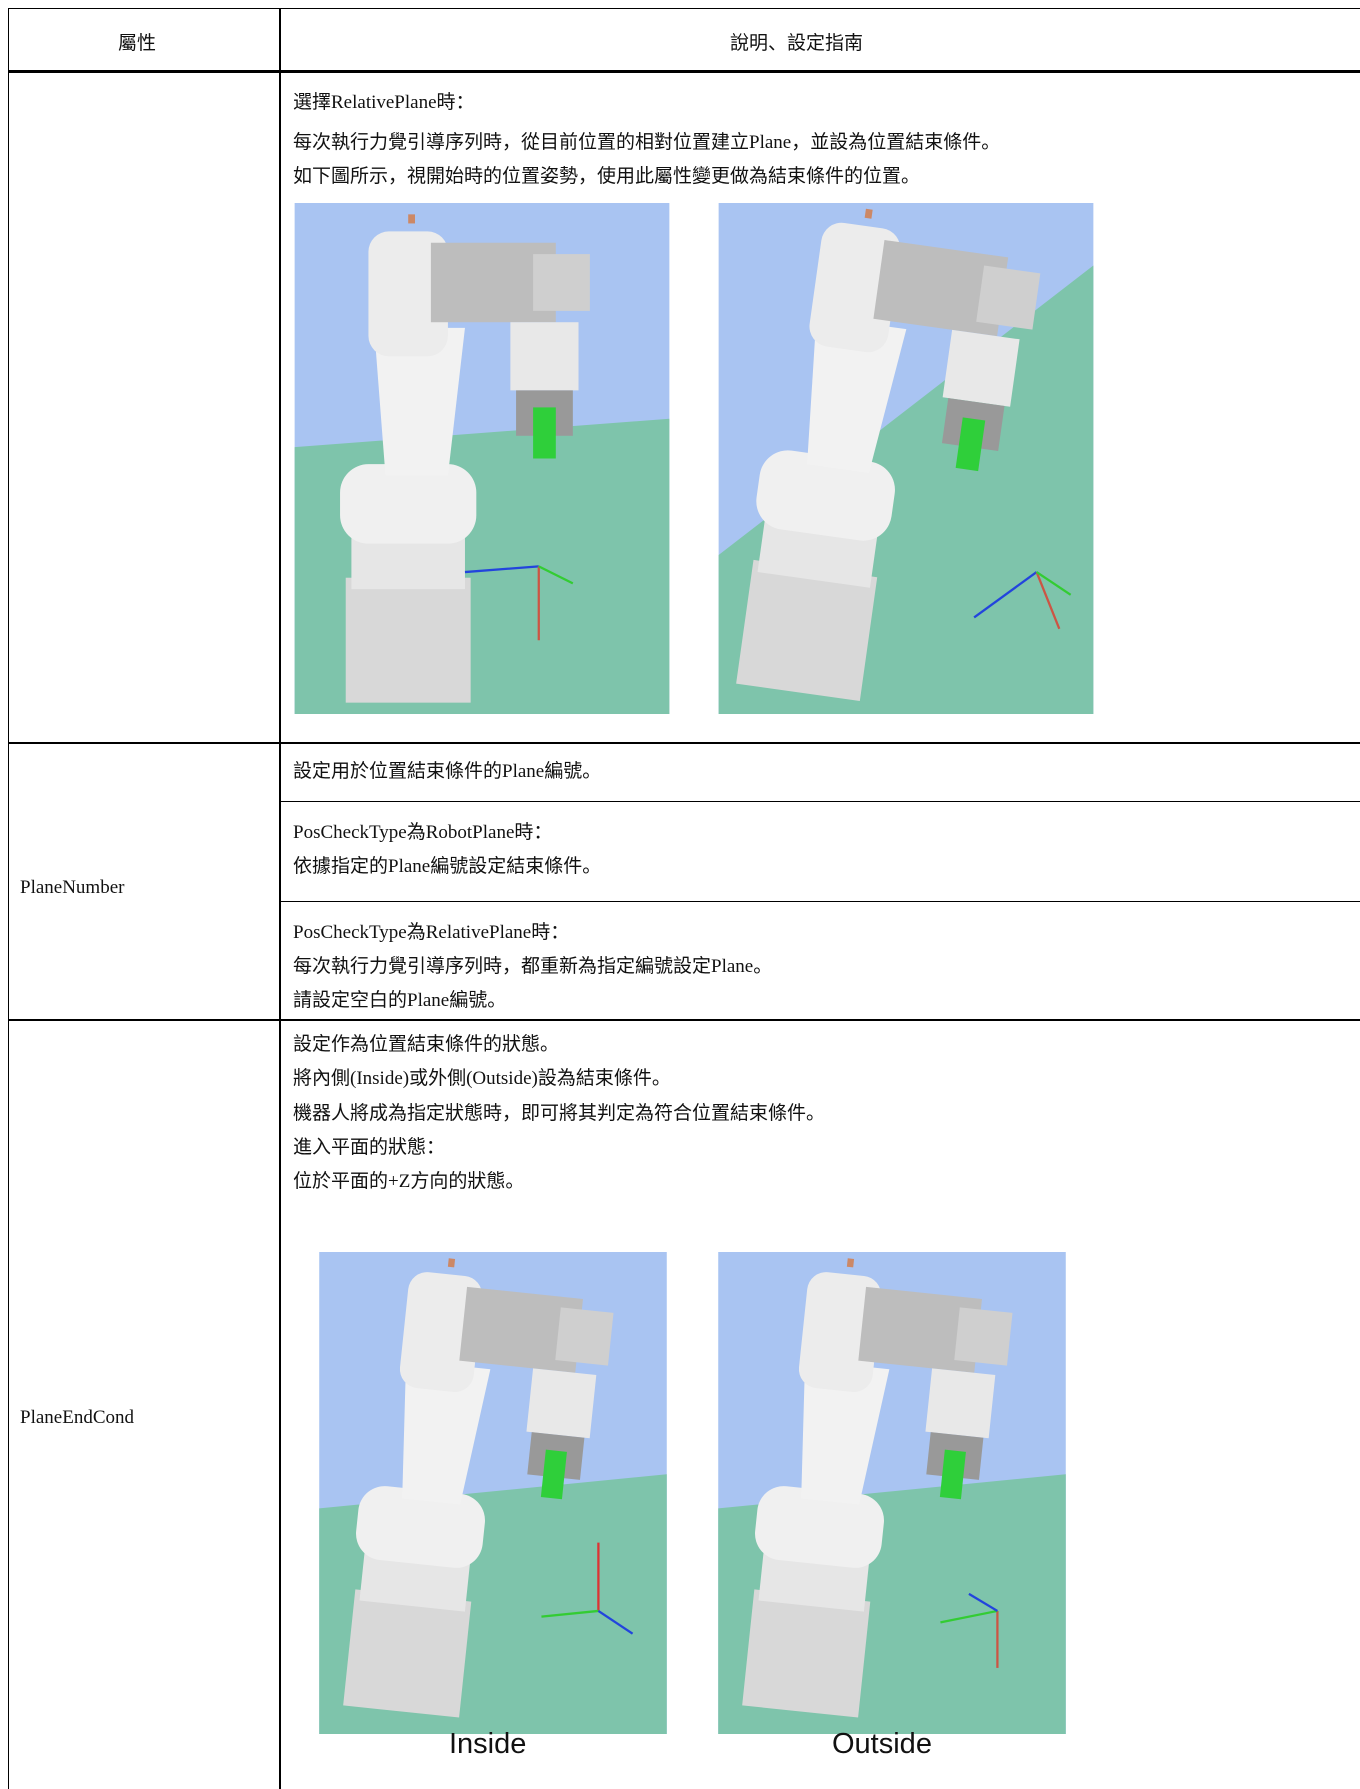 This screenshot has height=1789, width=1360. Describe the element at coordinates (409, 1181) in the screenshot. I see `text: 位於平面的+Z方向的狀態。` at that location.